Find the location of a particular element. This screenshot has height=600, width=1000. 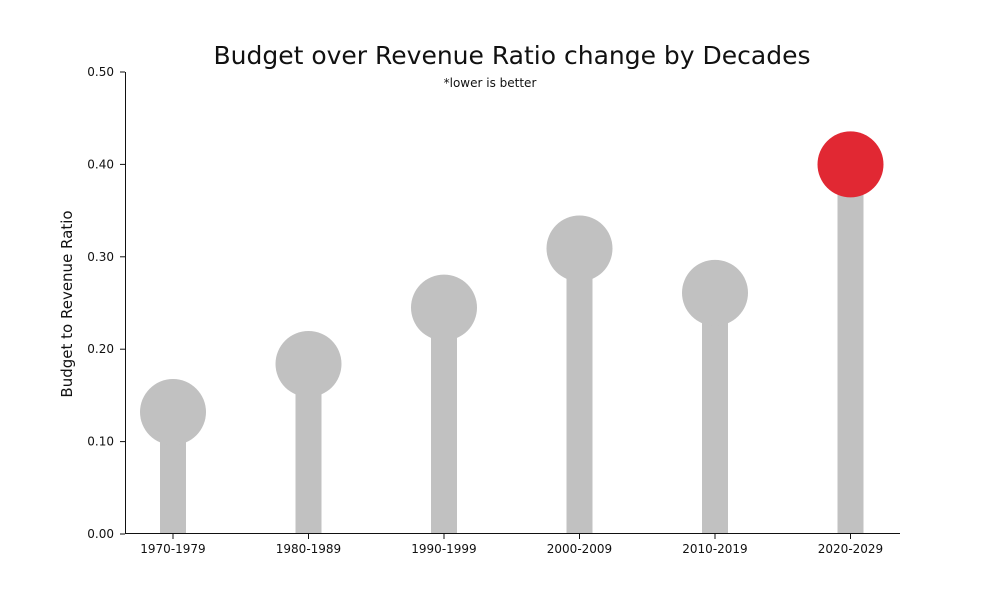

y-axis-label: Budget to Revenue Ratio is located at coordinates (67, 303).